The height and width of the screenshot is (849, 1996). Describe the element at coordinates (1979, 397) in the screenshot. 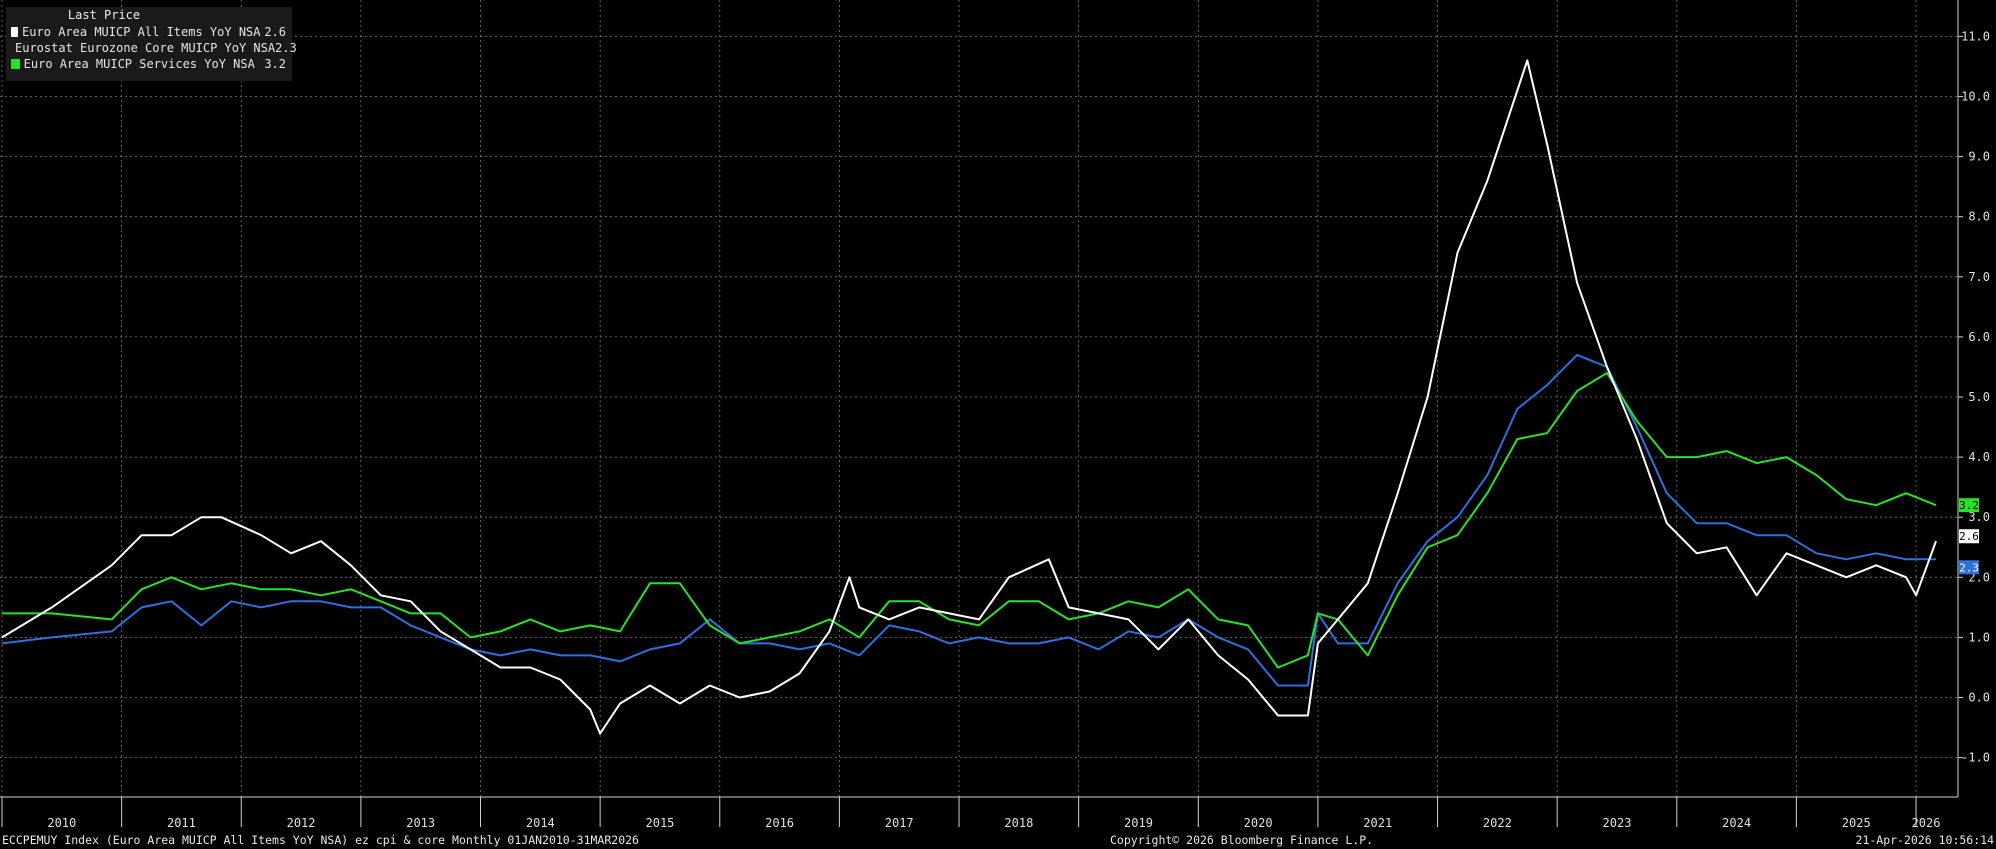

I see `y-tick-label: 5.0` at that location.